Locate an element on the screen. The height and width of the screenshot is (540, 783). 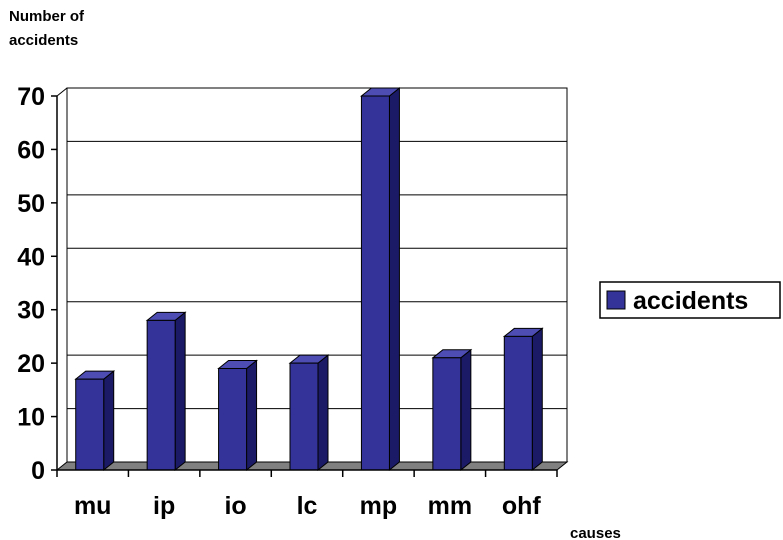
x-tick-labels: mu ip io lc mp mm ohf is located at coordinates (307, 506).